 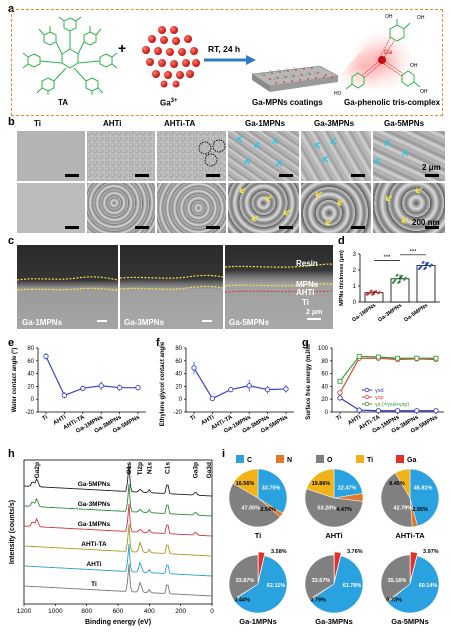 I want to click on x-tick-label: 0, so click(x=212, y=611).